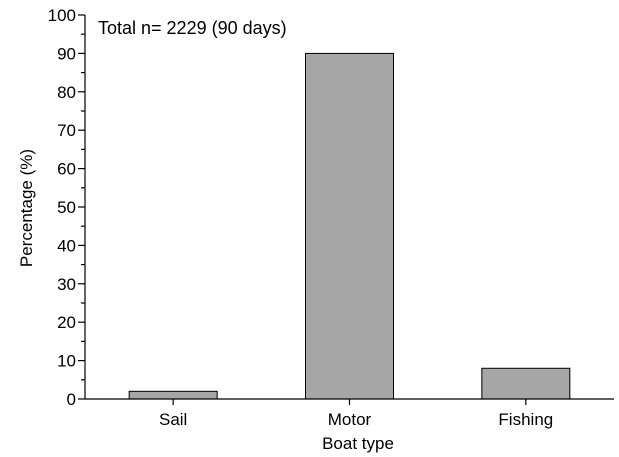 This screenshot has width=619, height=457. What do you see at coordinates (66, 169) in the screenshot?
I see `y-tick-label: 60` at bounding box center [66, 169].